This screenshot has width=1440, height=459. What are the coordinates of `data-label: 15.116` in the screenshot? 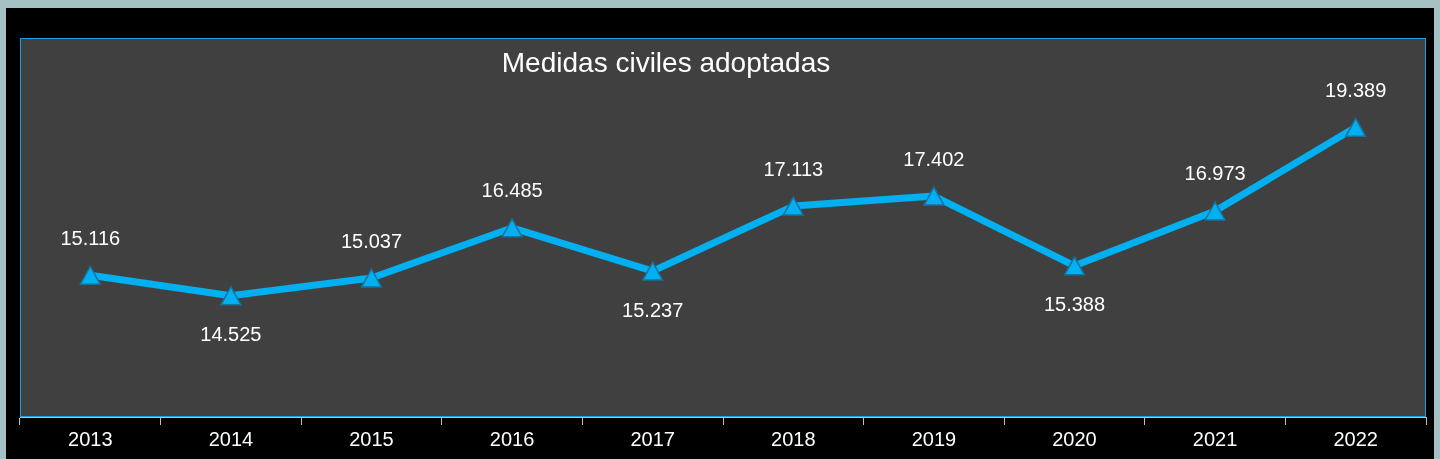 It's located at (90, 237).